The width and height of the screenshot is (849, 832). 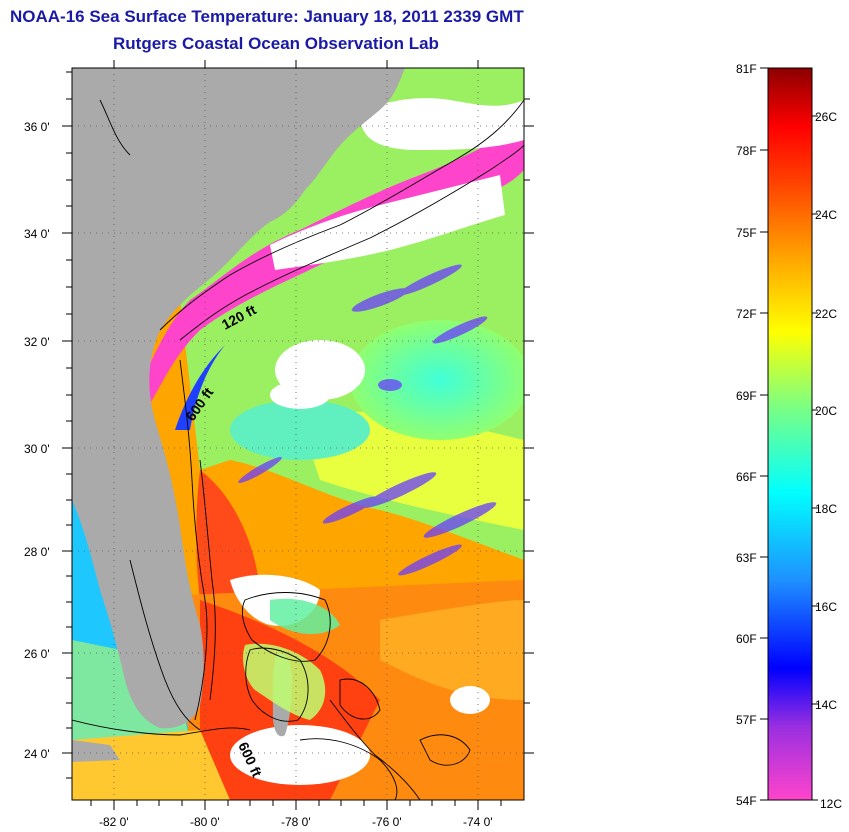 What do you see at coordinates (37, 342) in the screenshot?
I see `lat-label-32: 32 0'` at bounding box center [37, 342].